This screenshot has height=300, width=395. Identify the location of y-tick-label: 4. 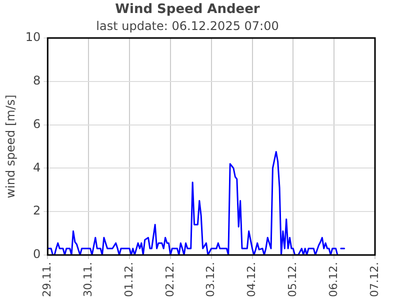
(37, 167).